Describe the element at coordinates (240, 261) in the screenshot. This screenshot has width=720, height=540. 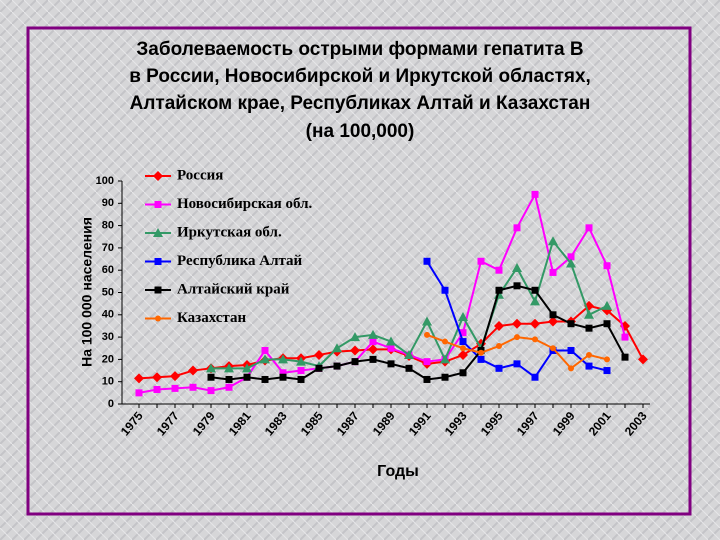
I see `legend-label: Республика Алтай` at that location.